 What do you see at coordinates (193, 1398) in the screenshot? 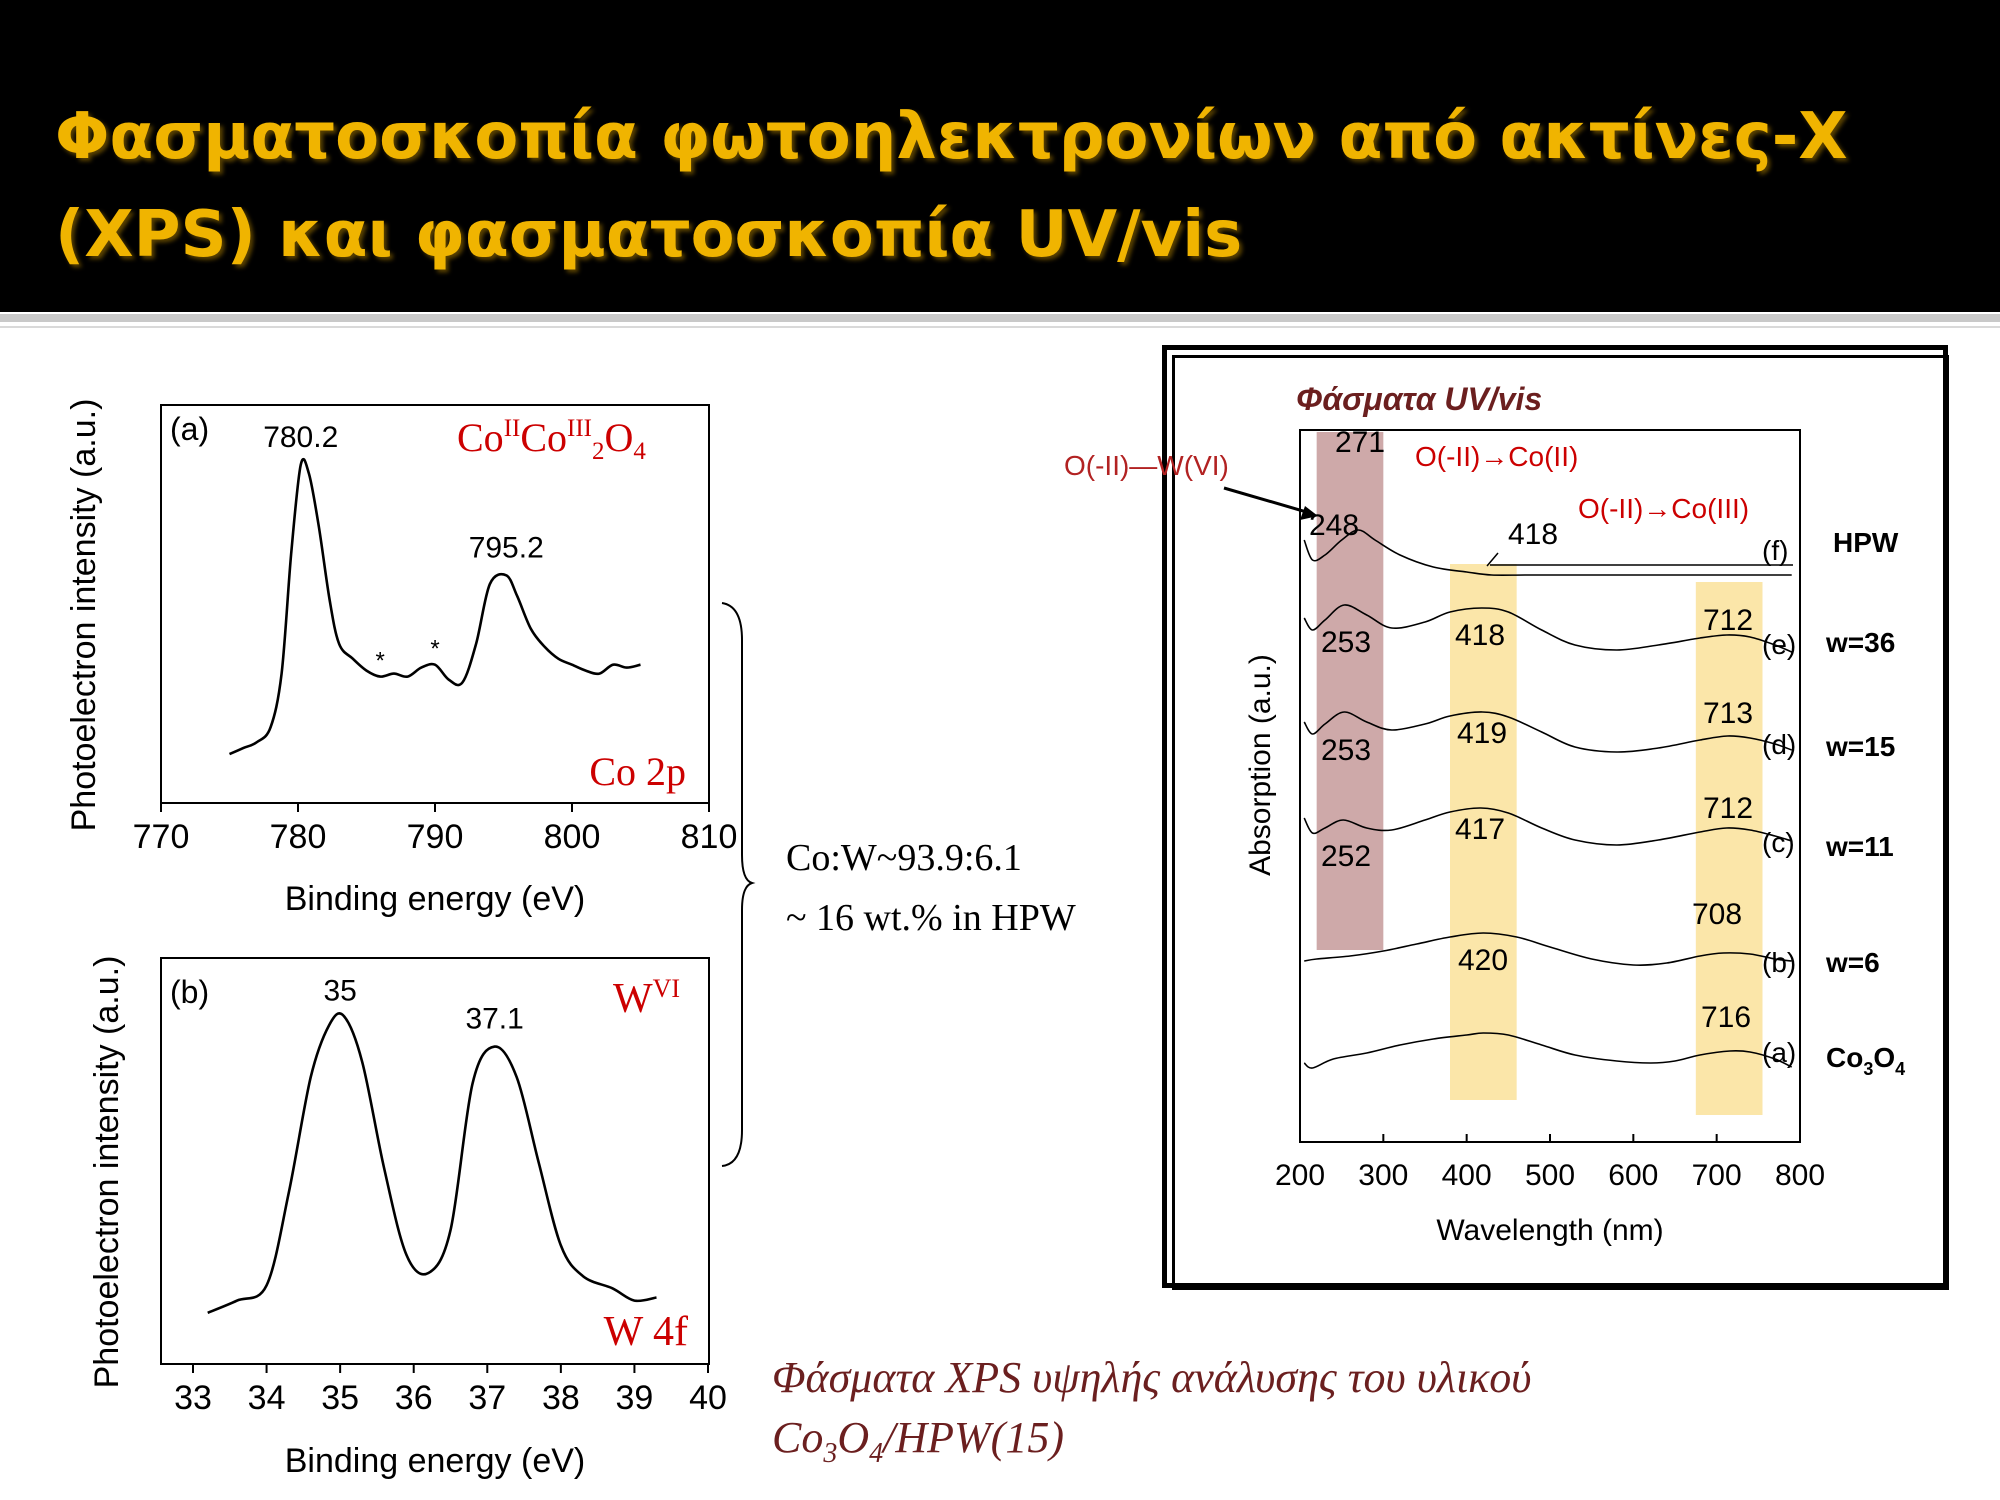
I see `x-tick-label-b-33: 33` at bounding box center [193, 1398].